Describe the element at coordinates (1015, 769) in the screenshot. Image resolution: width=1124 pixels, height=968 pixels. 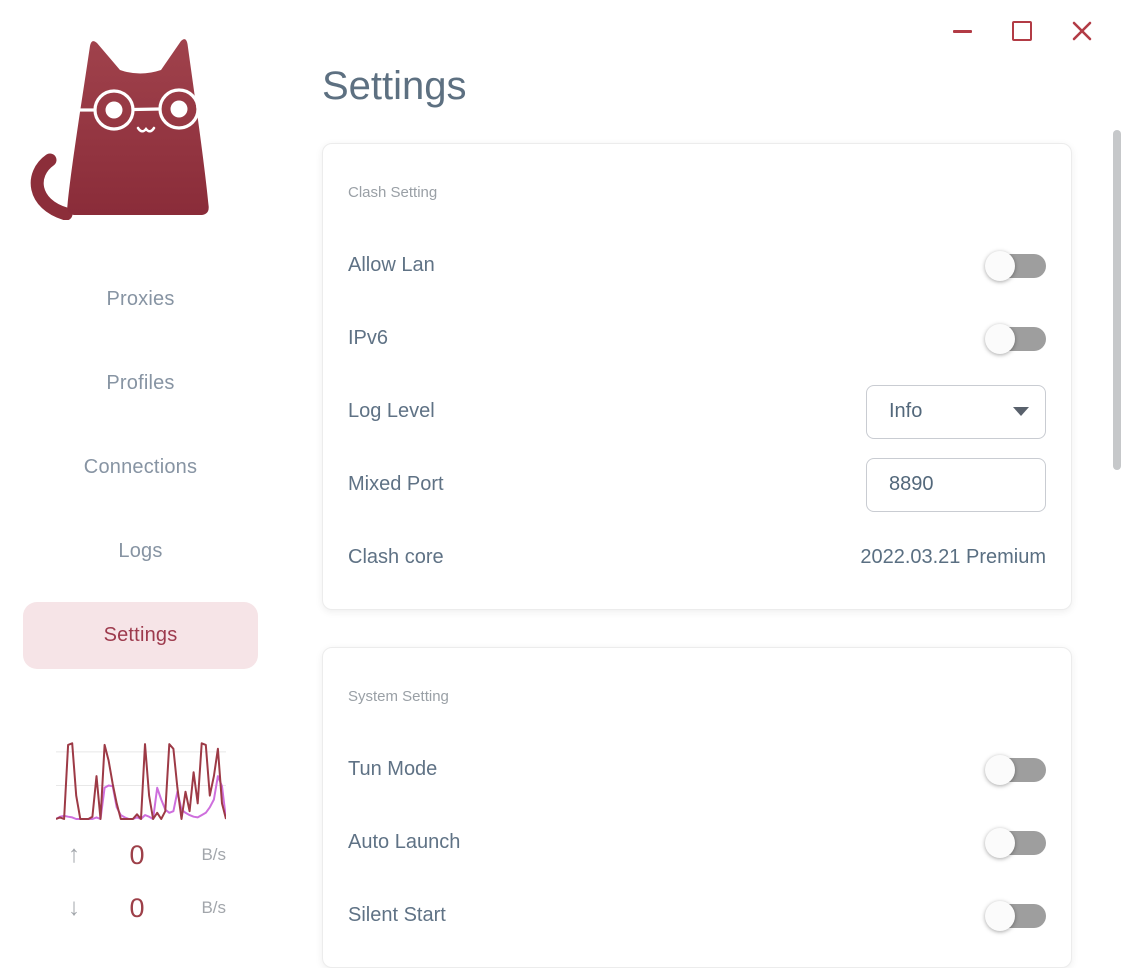
I see `tun-mode-toggle` at that location.